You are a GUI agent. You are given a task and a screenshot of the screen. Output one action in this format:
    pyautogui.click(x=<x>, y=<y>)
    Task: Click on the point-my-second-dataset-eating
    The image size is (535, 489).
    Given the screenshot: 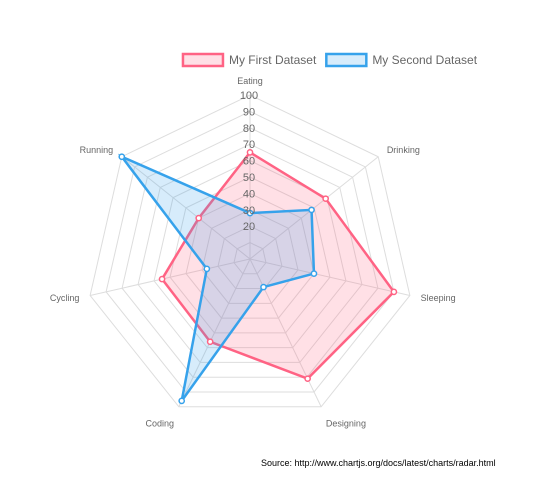 What is the action you would take?
    pyautogui.click(x=250, y=213)
    